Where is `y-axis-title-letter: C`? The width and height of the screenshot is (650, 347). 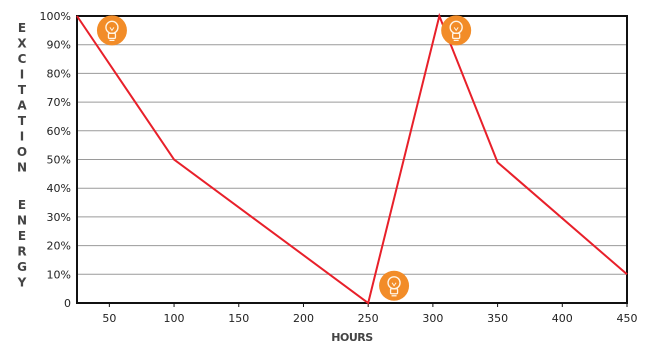
y-axis-title-letter: C is located at coordinates (22, 59).